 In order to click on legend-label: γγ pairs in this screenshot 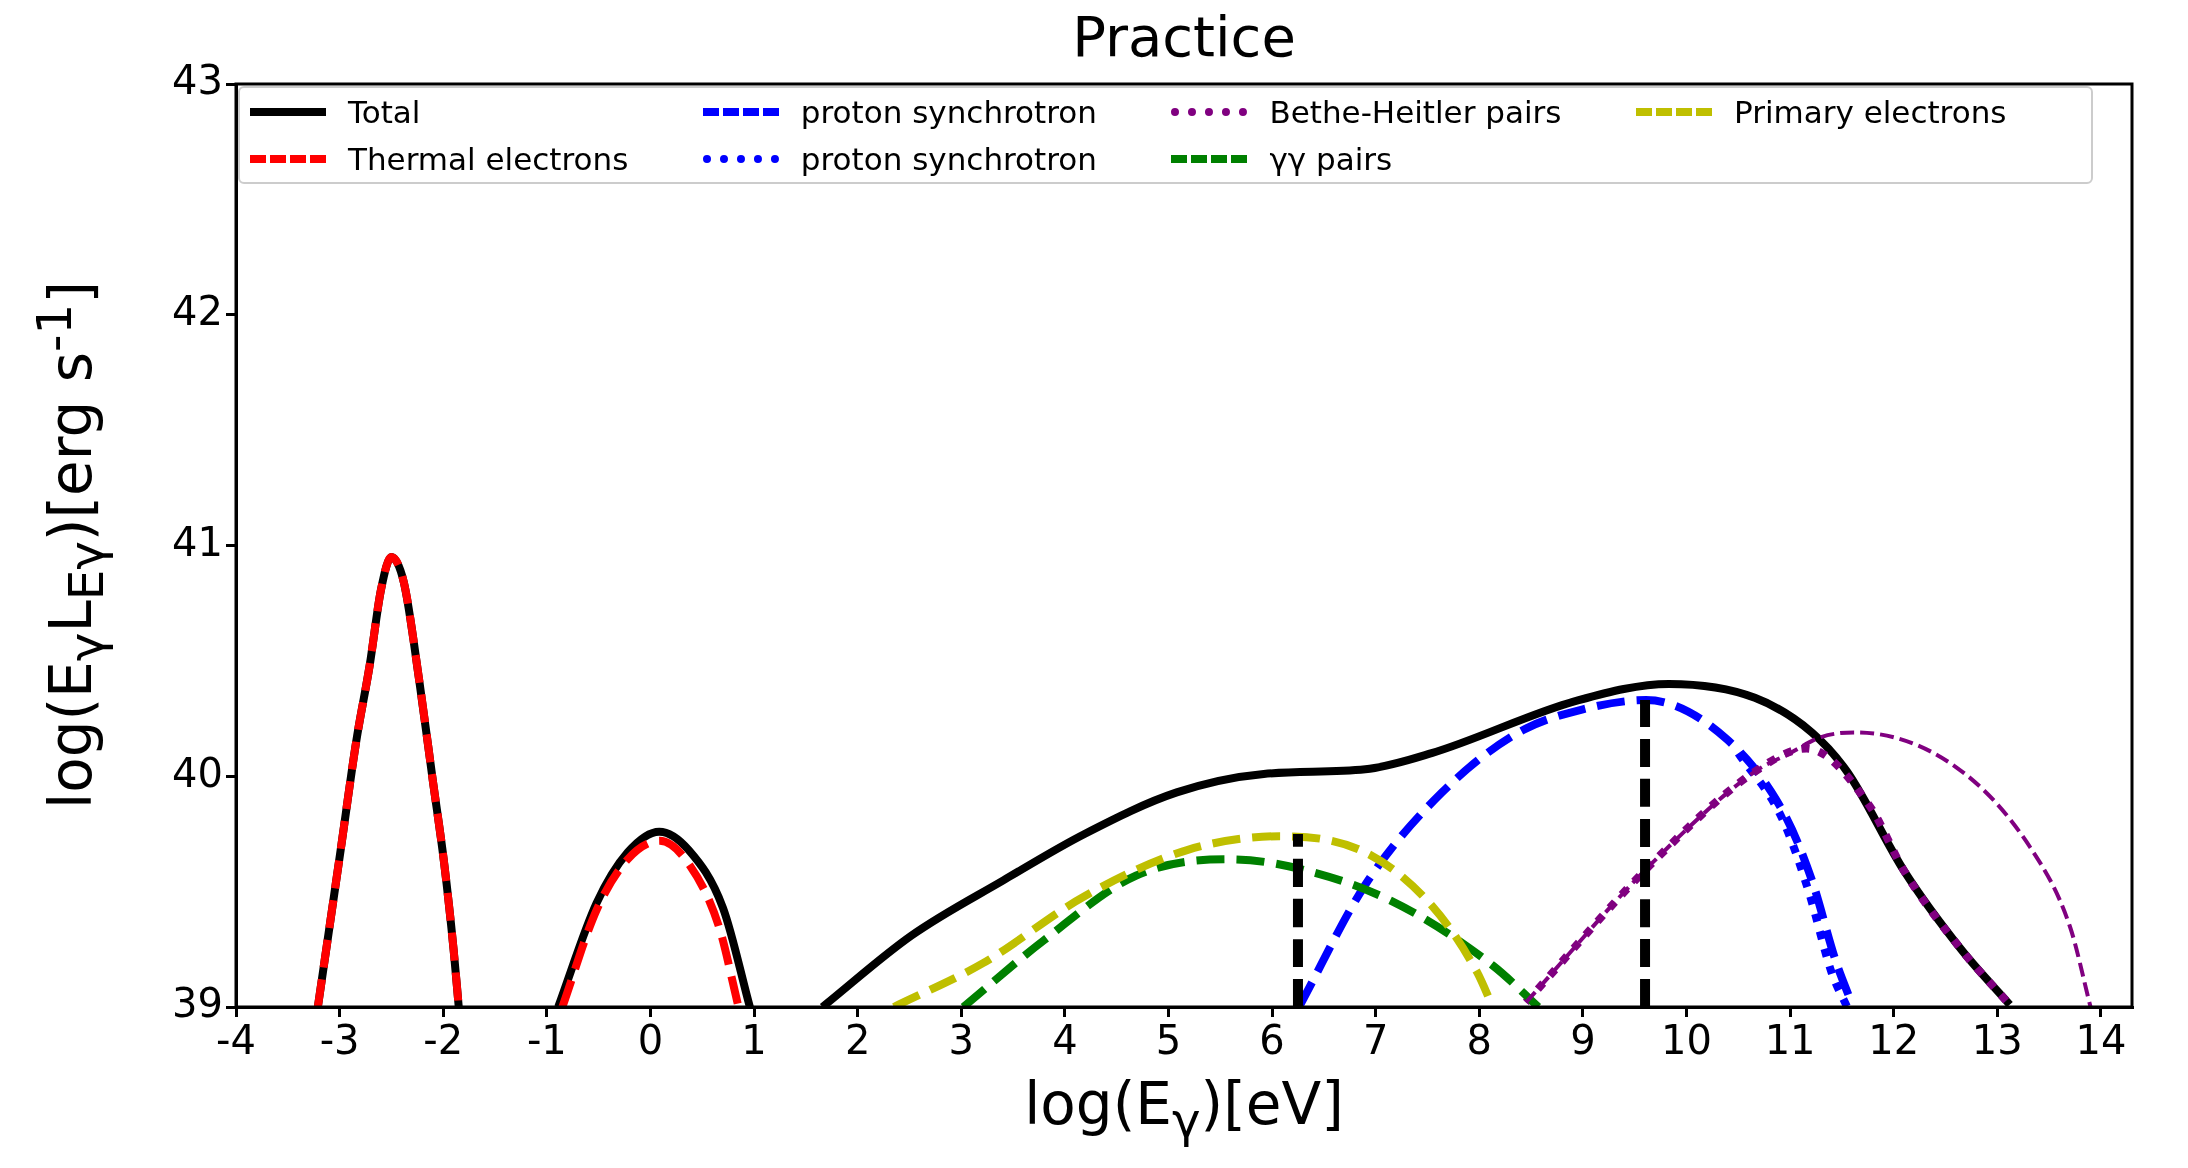, I will do `click(1331, 158)`.